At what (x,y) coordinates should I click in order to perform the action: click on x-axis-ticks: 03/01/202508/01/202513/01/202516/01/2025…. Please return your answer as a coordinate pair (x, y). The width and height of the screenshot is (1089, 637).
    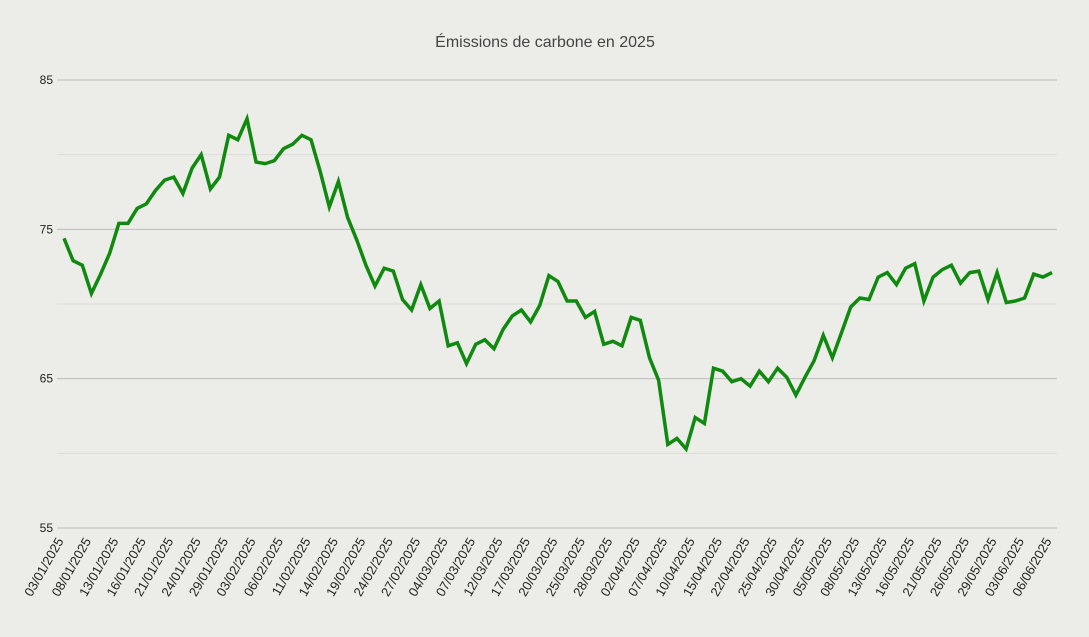
    Looking at the image, I should click on (538, 567).